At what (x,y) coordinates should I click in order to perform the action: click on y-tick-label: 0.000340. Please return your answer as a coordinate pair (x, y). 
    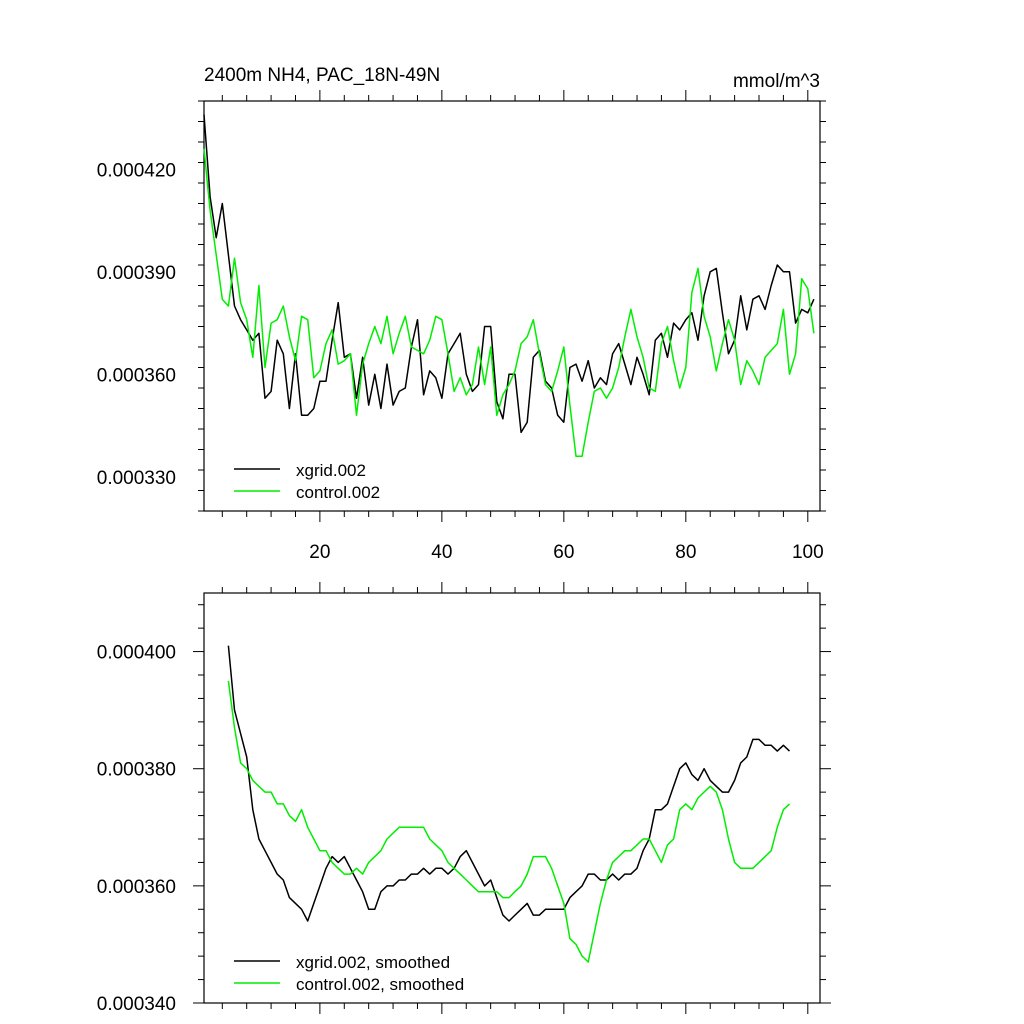
    Looking at the image, I should click on (136, 1004).